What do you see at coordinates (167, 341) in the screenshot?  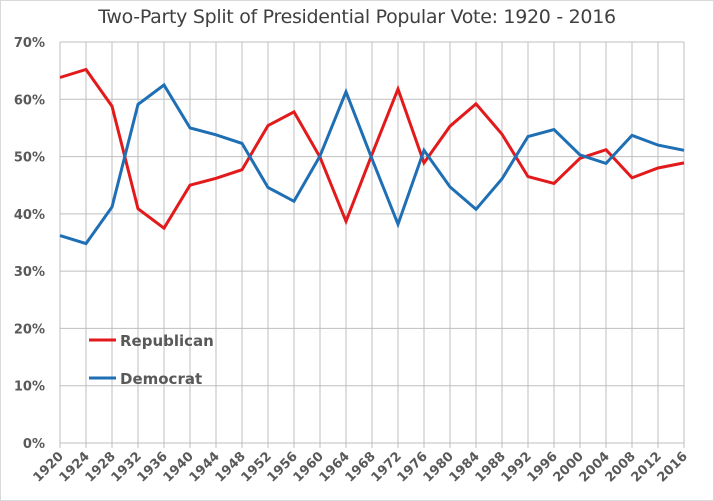 I see `legend-label-republican: Republican` at bounding box center [167, 341].